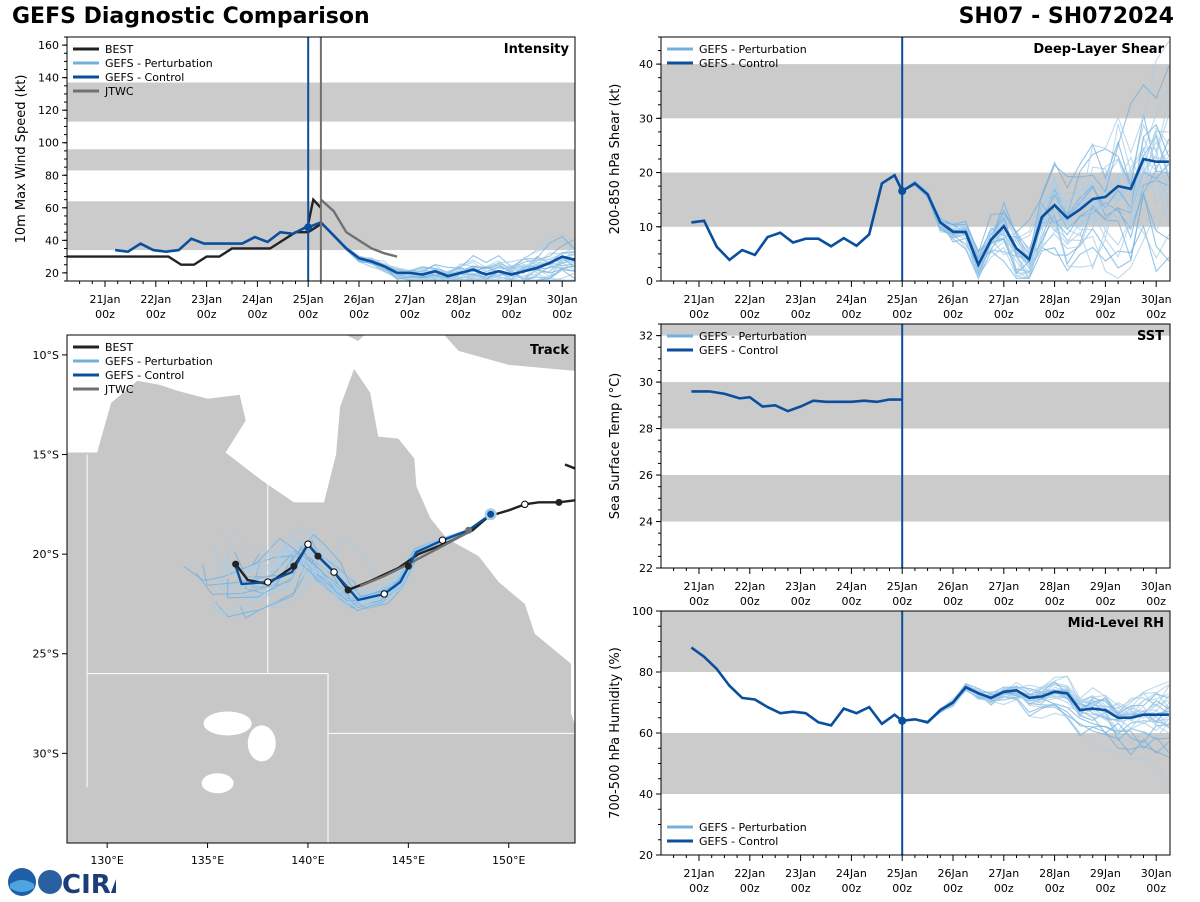 This screenshot has height=902, width=1200. What do you see at coordinates (646, 475) in the screenshot?
I see `y-tick-label: 26` at bounding box center [646, 475].